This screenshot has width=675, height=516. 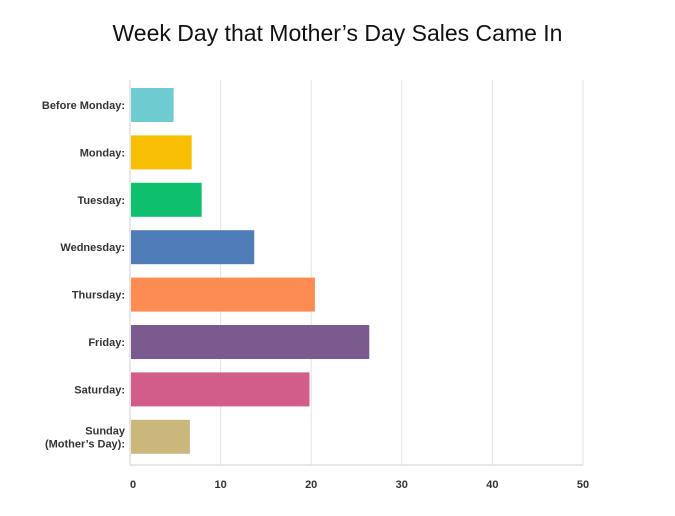 What do you see at coordinates (311, 485) in the screenshot?
I see `x-tick-label: 20` at bounding box center [311, 485].